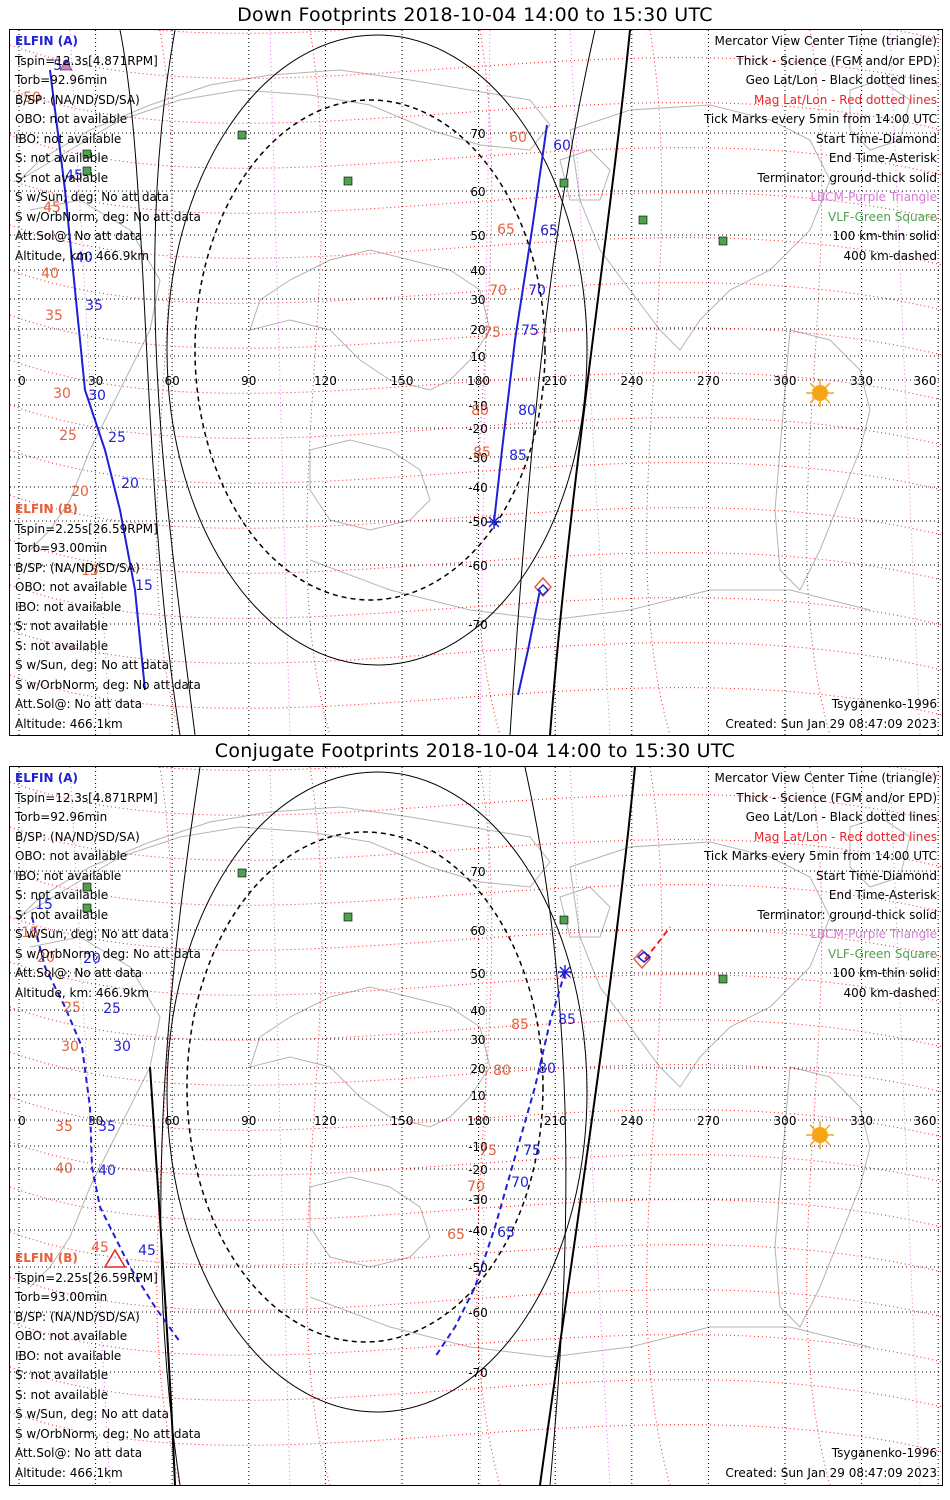 This screenshot has height=1500, width=950. I want to click on lat-tick-label: 70, so click(477, 872).